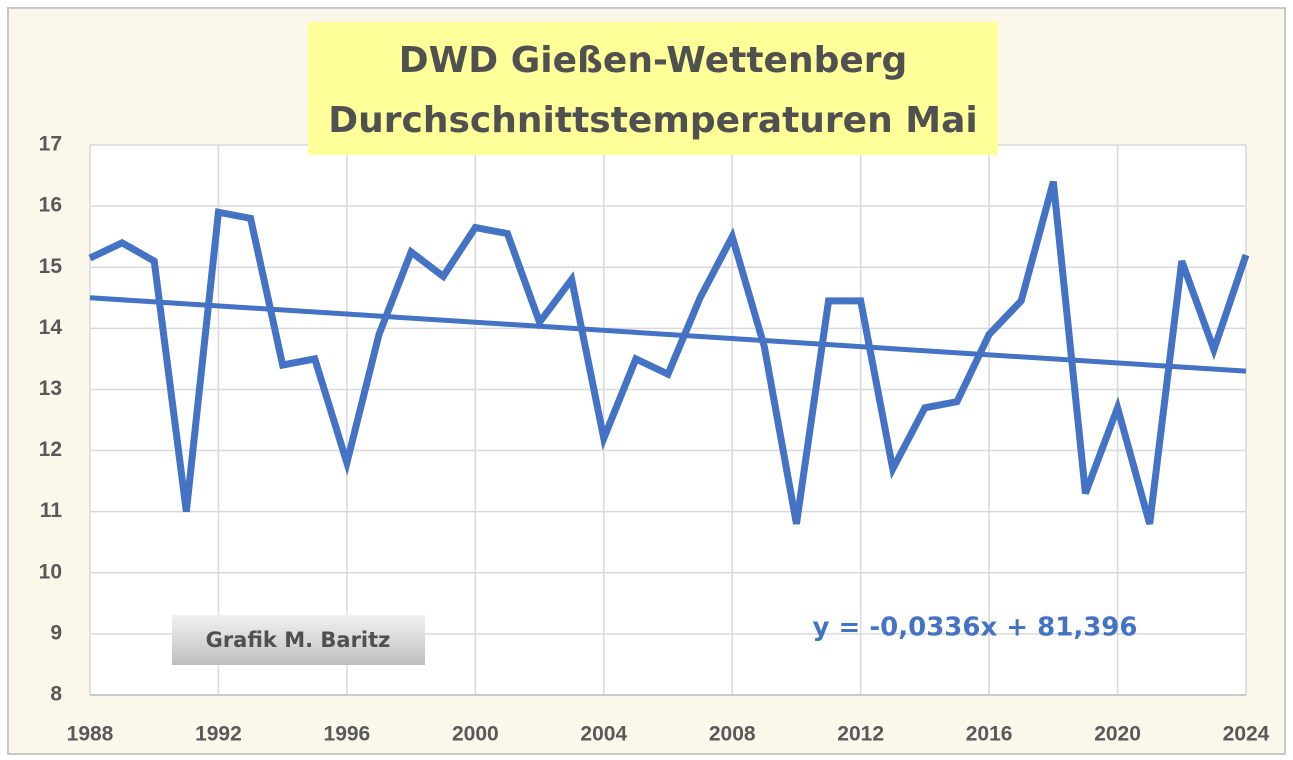  What do you see at coordinates (1117, 734) in the screenshot?
I see `x-tick-label: 2020` at bounding box center [1117, 734].